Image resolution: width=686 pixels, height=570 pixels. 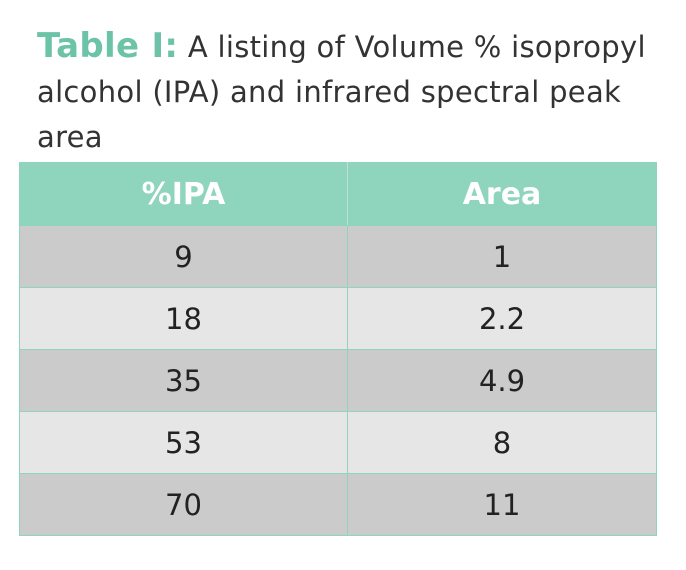 I want to click on cell-area: 1, so click(x=502, y=256).